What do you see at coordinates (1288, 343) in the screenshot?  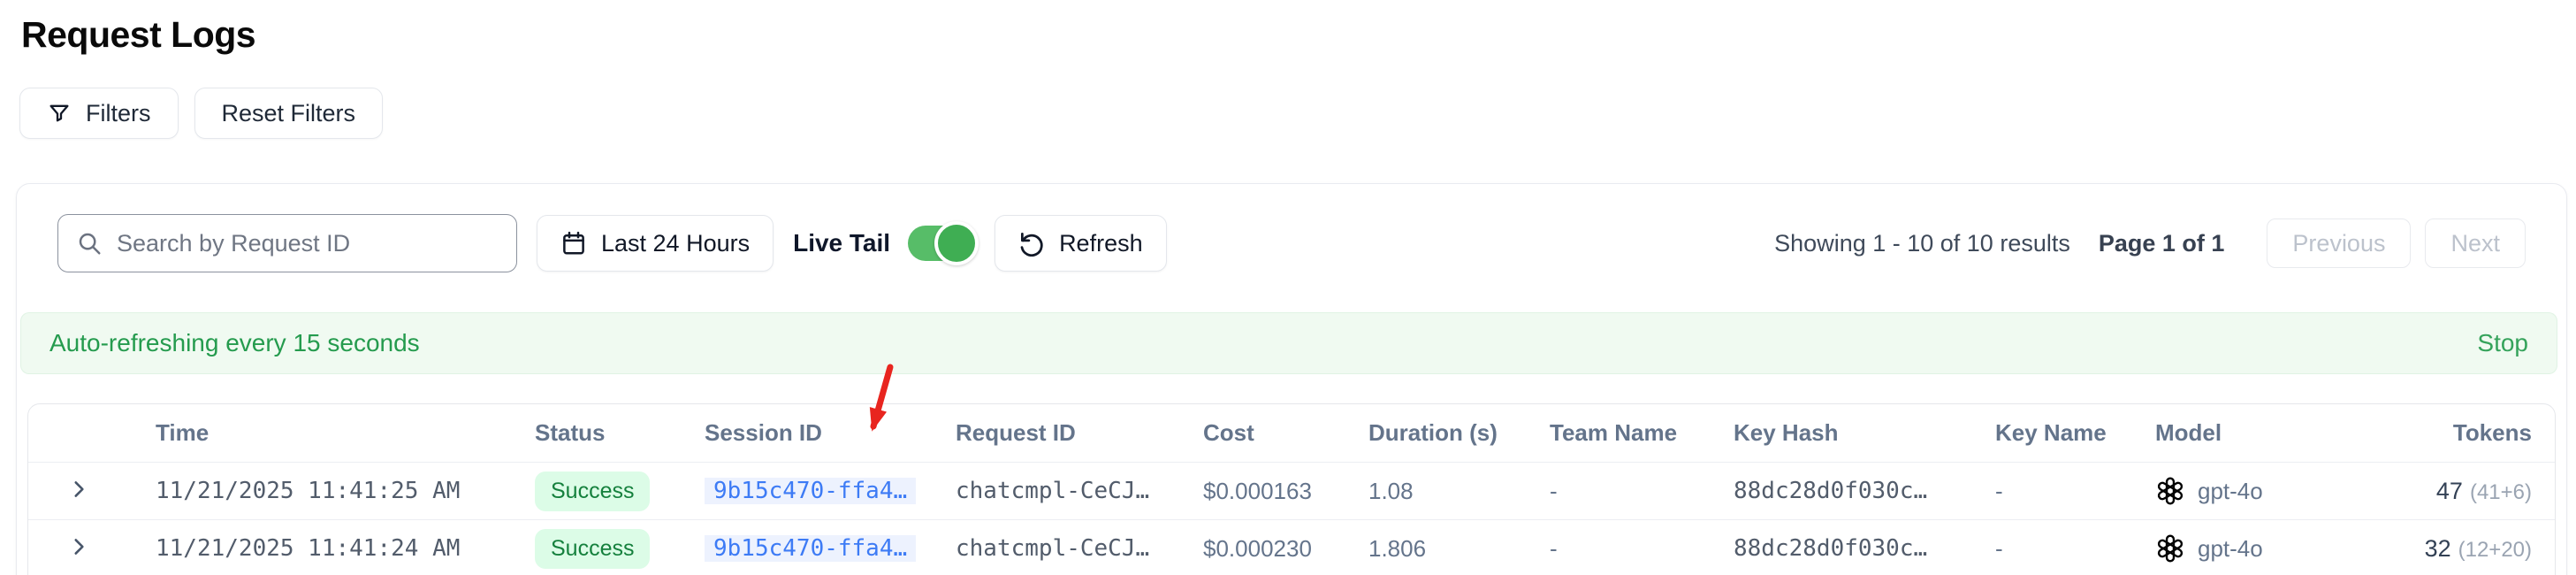 I see `auto-refresh-banner: Auto-refreshing every 15 seconds Stop` at bounding box center [1288, 343].